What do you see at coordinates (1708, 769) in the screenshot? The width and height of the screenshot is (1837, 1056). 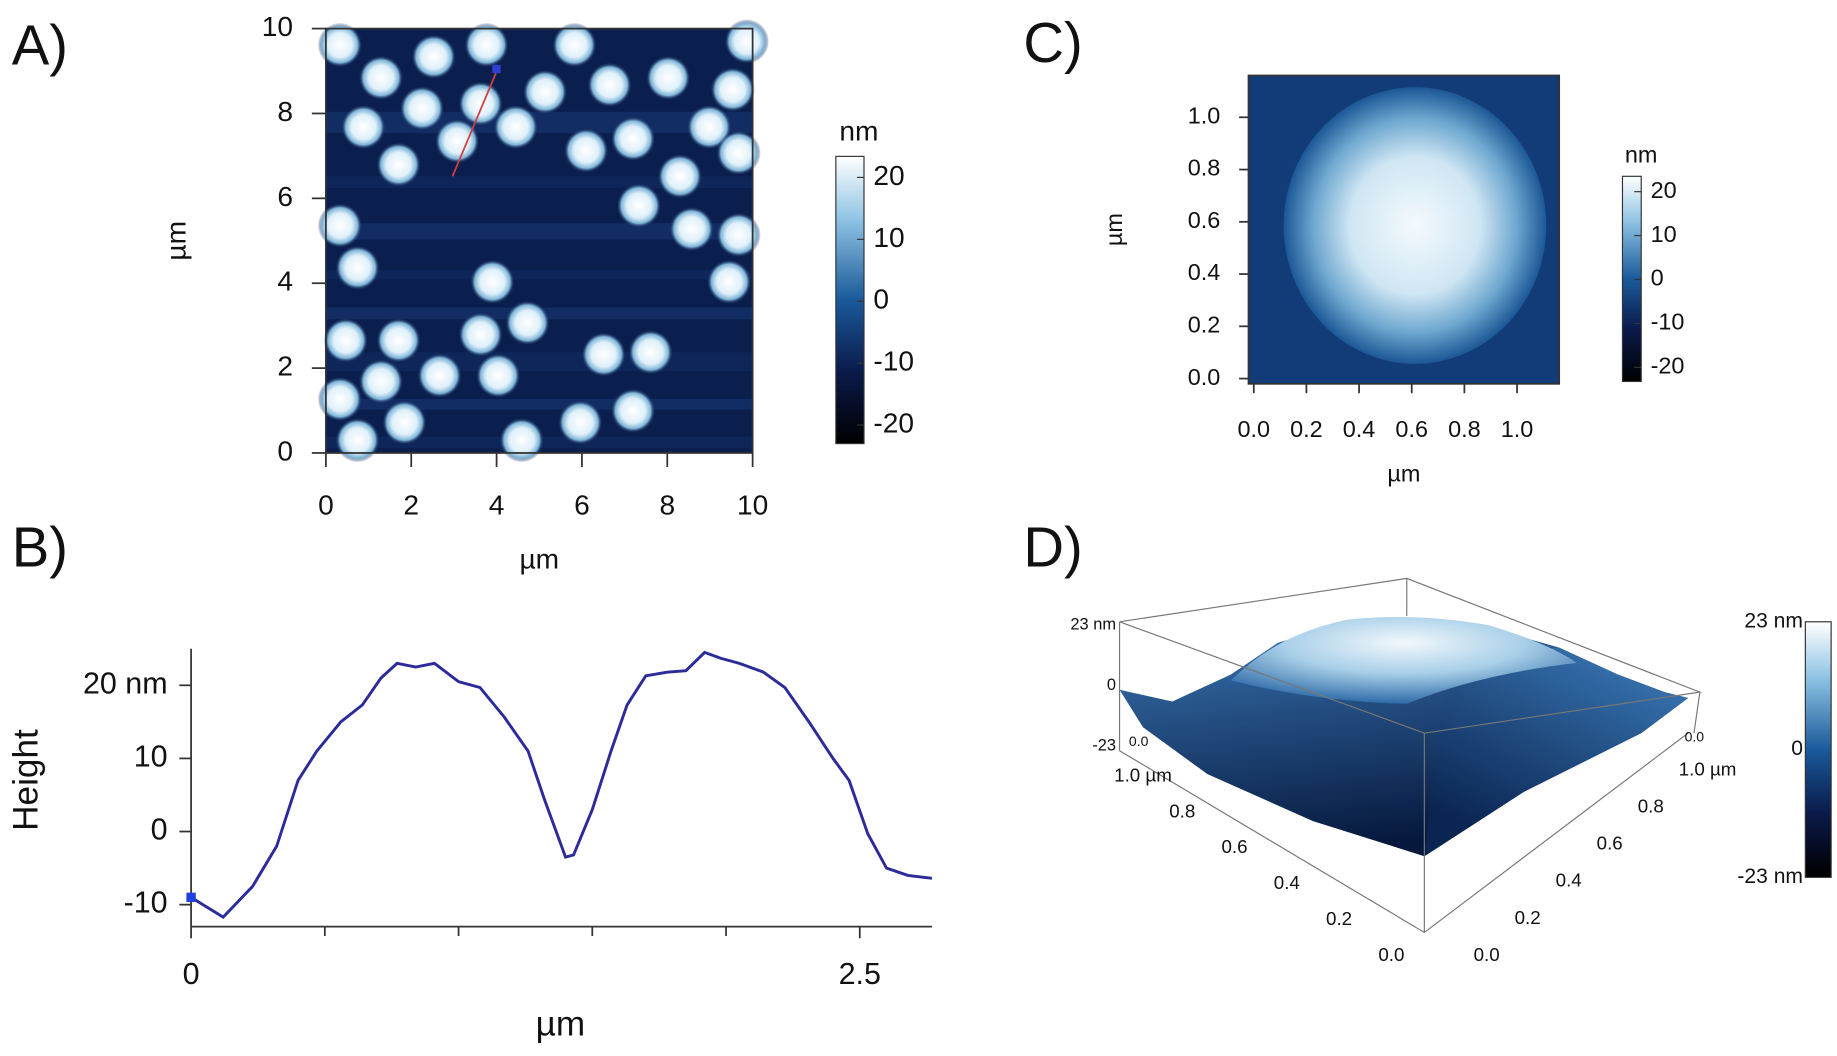 I see `y-tick-label: 1.0 µm` at bounding box center [1708, 769].